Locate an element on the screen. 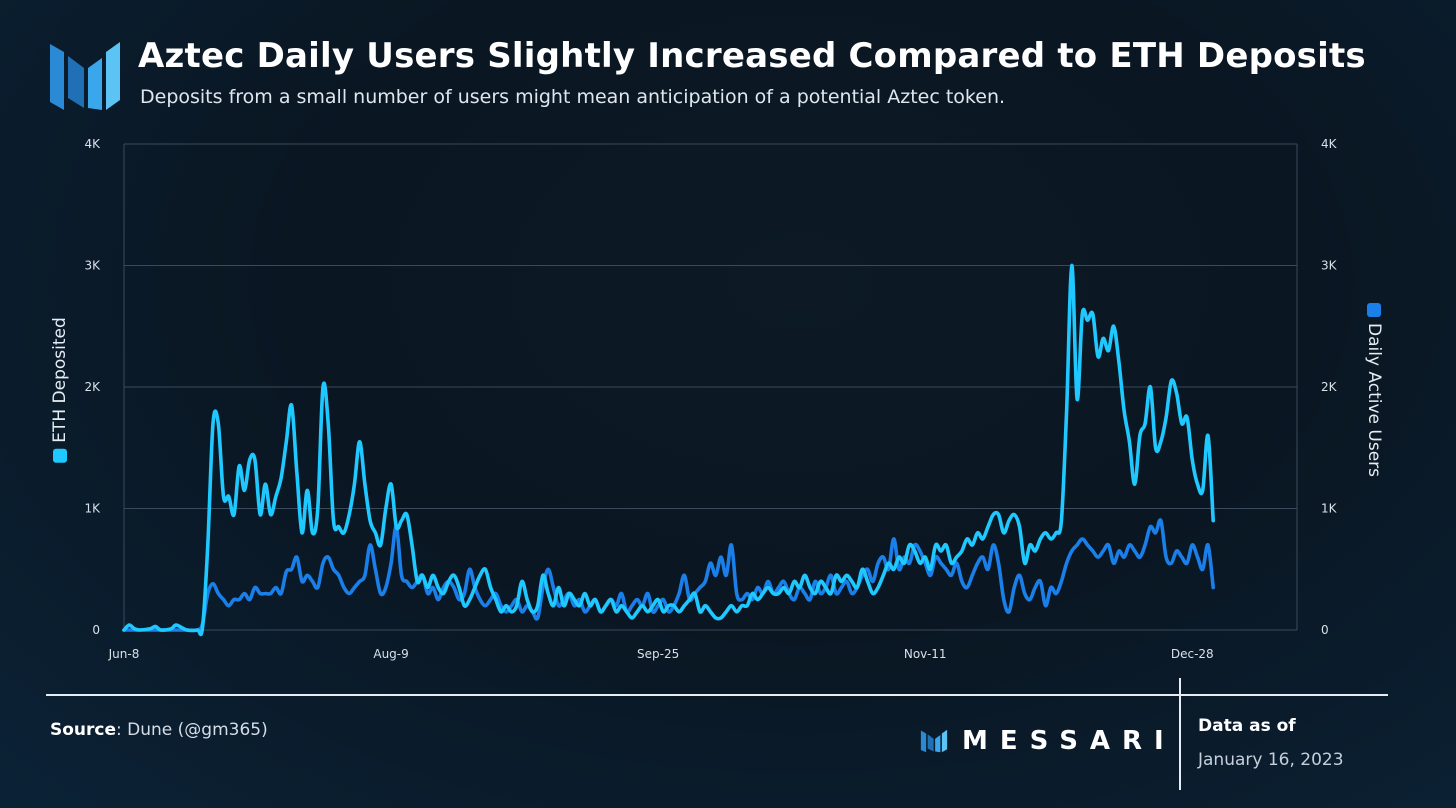  right-axis-label: Daily Active Users is located at coordinates (1374, 400).